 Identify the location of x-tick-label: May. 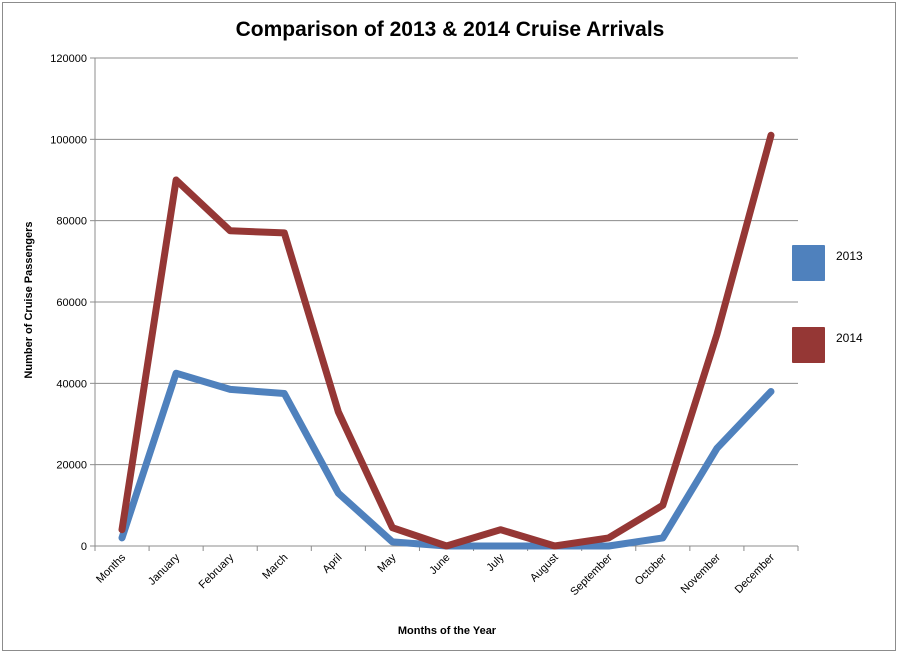
(387, 563).